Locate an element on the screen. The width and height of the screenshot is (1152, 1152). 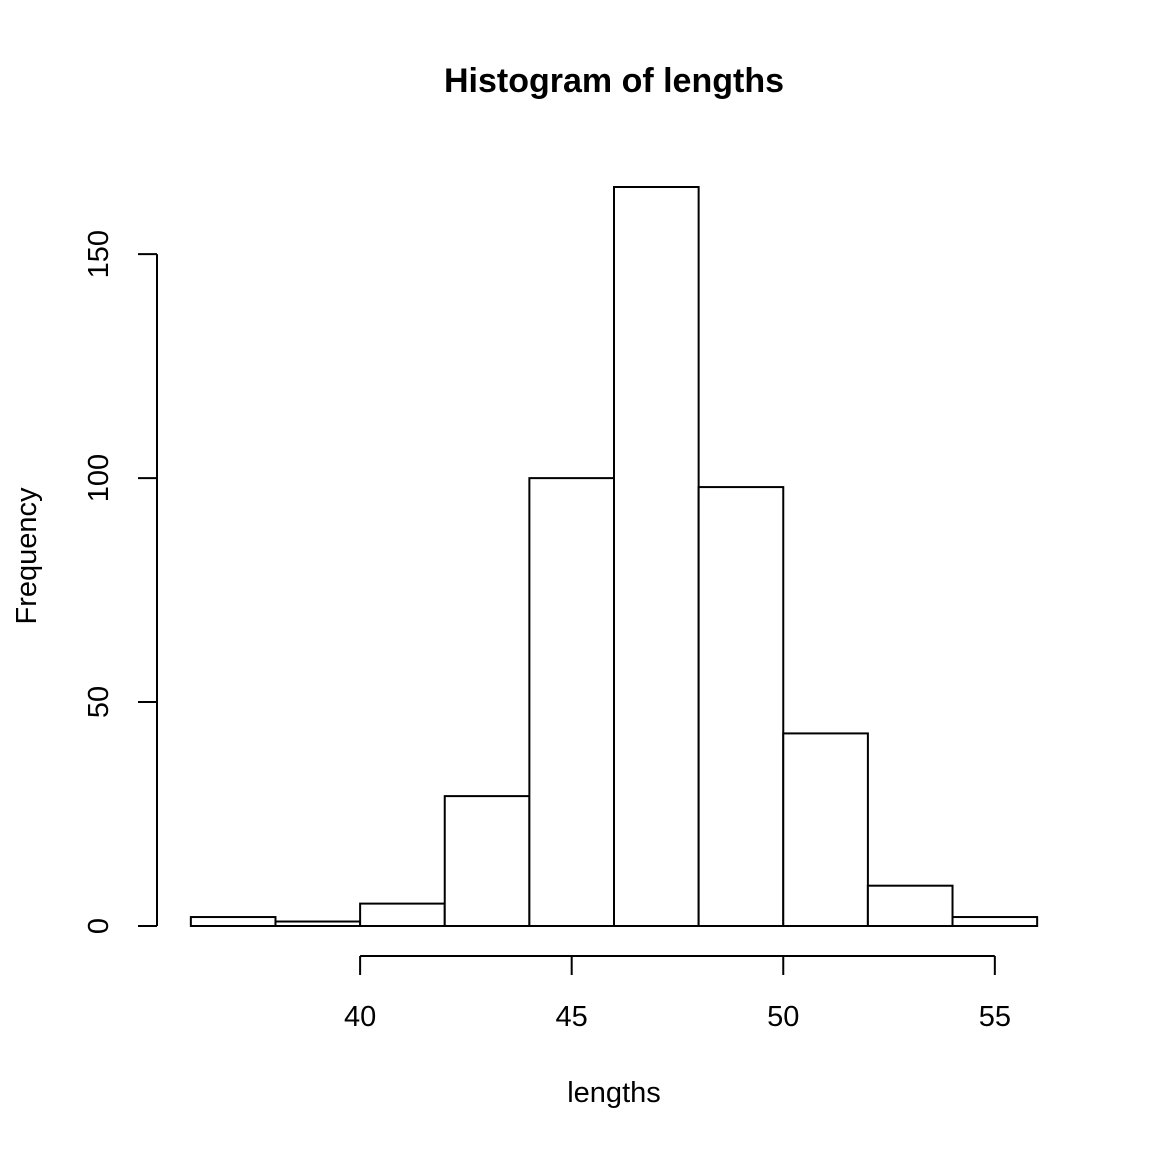
x-tick-label: 45 is located at coordinates (572, 1017).